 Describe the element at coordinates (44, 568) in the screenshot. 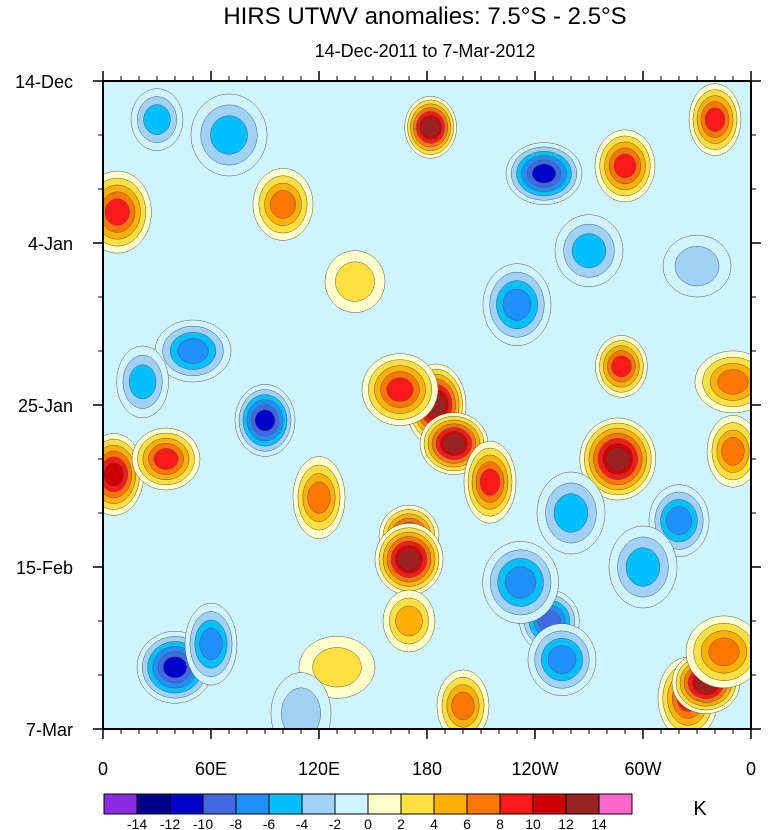

I see `y-tick-label: 15-Feb` at that location.